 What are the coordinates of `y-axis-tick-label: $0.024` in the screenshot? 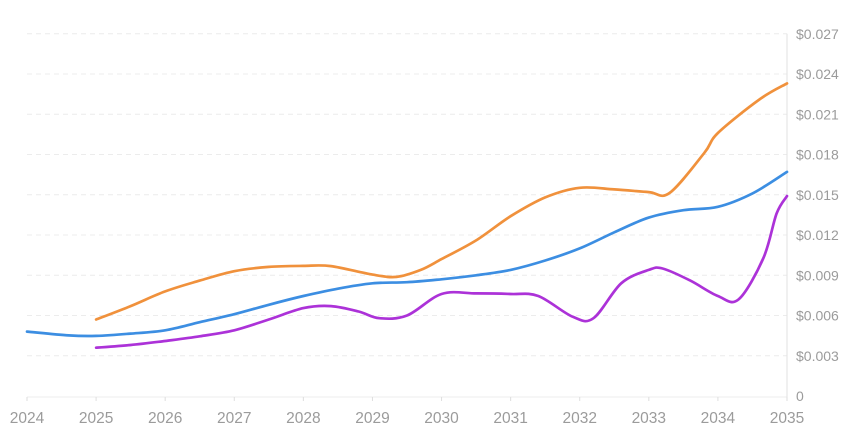 It's located at (817, 74).